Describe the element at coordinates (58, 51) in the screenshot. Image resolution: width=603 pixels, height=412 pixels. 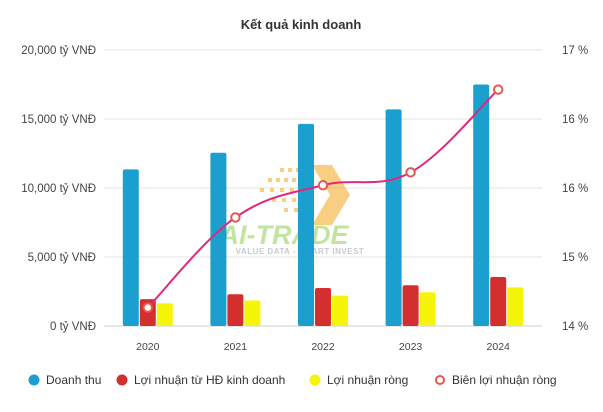
I see `y-left-tick-label: 20,000 tỷ VNĐ` at that location.